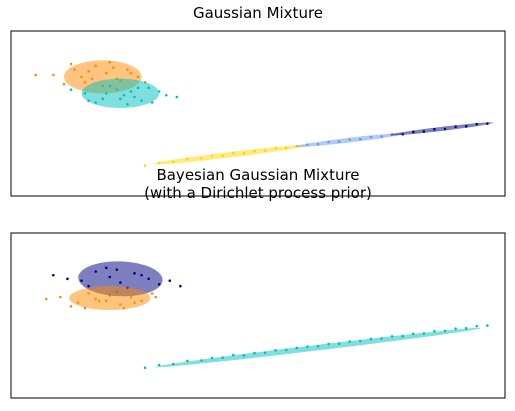  I want to click on chart-title: Bayesian Gaussian Mixture, so click(257, 175).